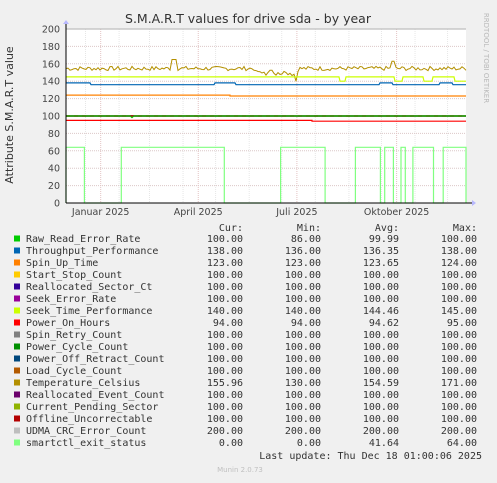 The image size is (497, 483). Describe the element at coordinates (225, 383) in the screenshot. I see `legend-value-cur: 155.96` at that location.